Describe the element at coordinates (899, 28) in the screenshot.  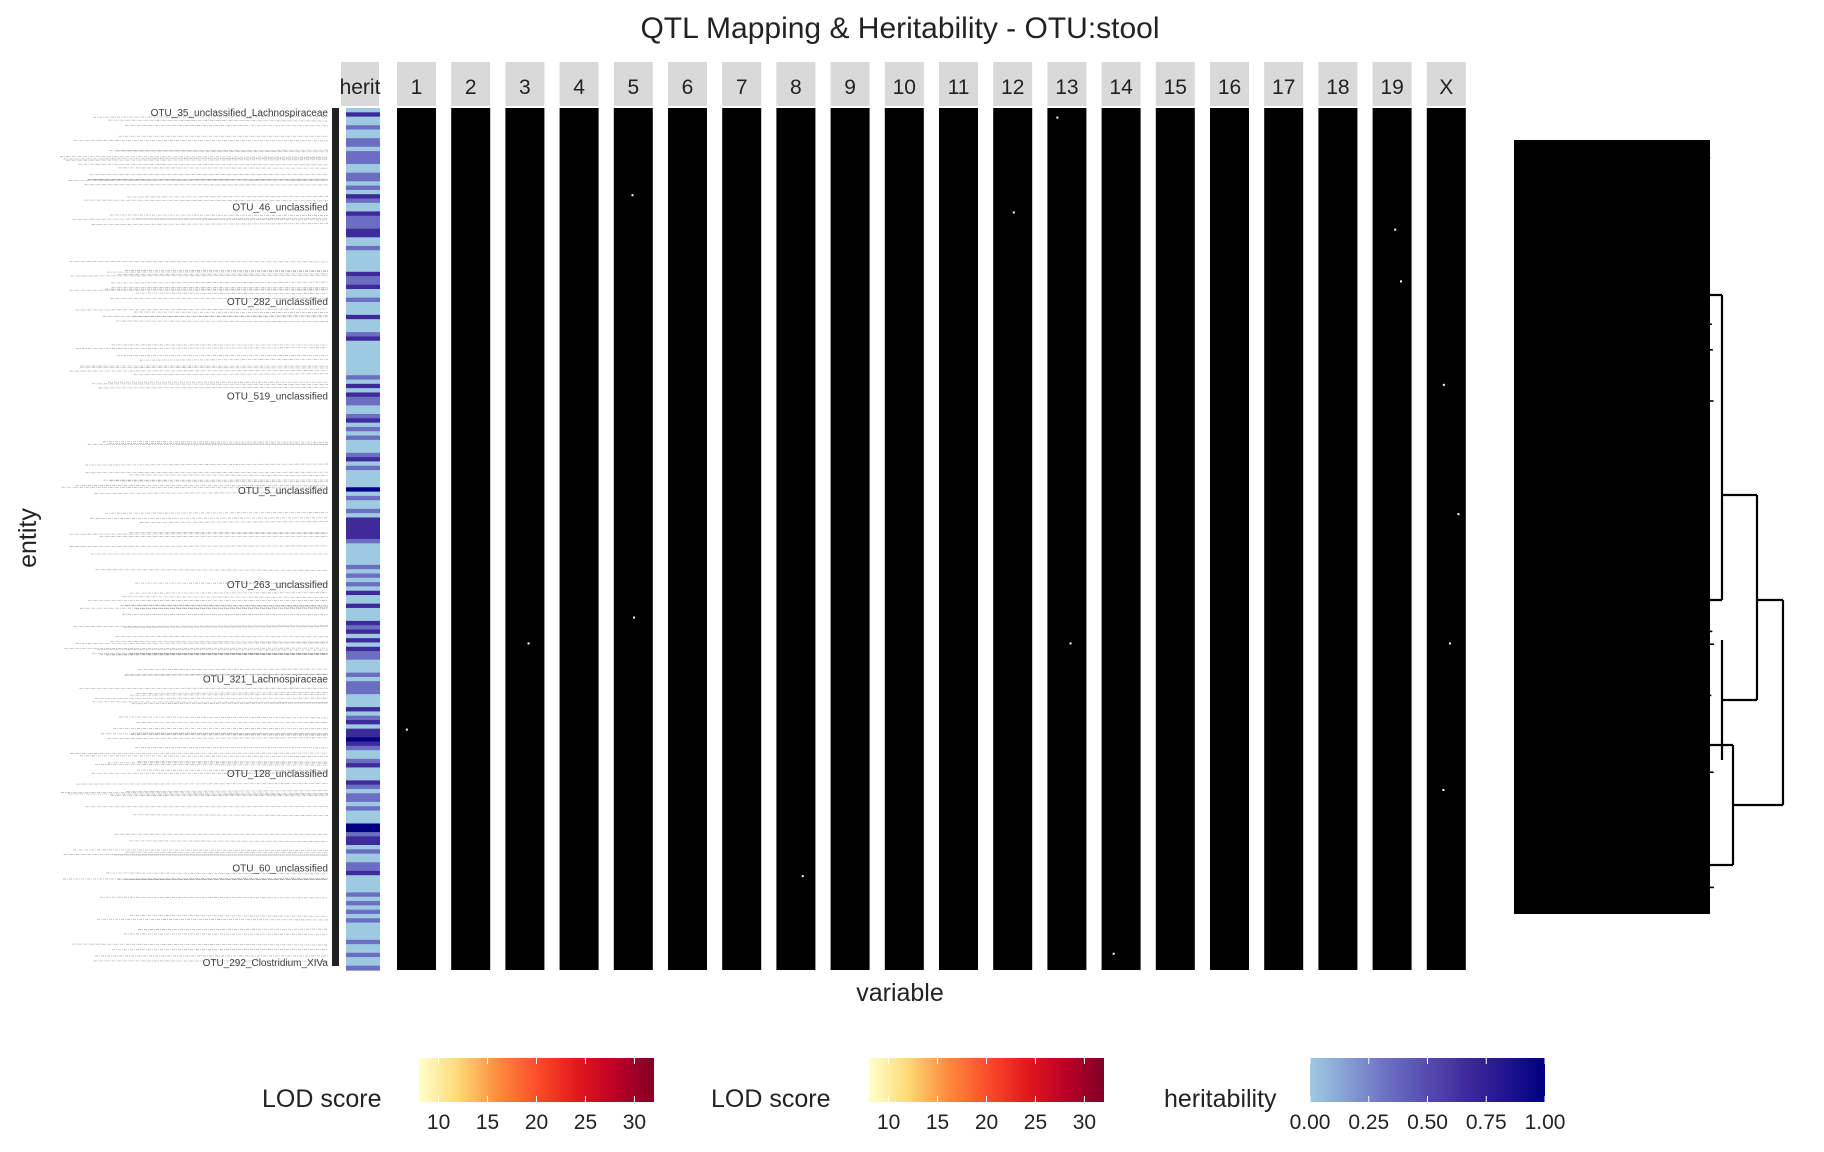
I see `chart-title: QTL Mapping & Heritability - OTU:stool` at that location.